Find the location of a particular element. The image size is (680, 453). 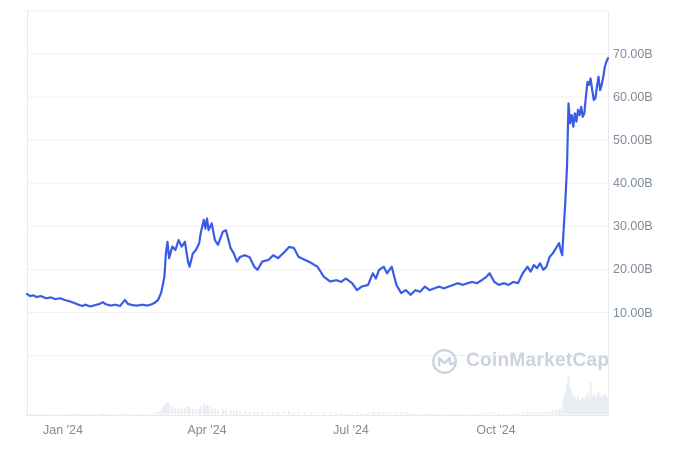

x-axis-label: Oct '24 is located at coordinates (496, 430).